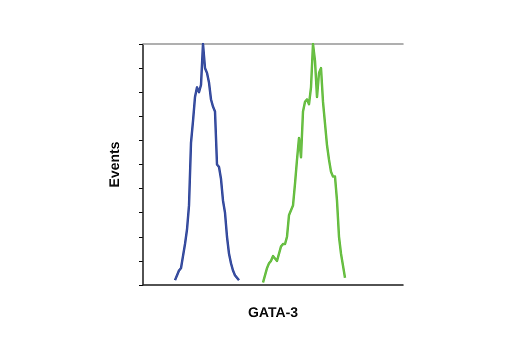 The image size is (520, 350). I want to click on y-axis-title: Events, so click(114, 164).